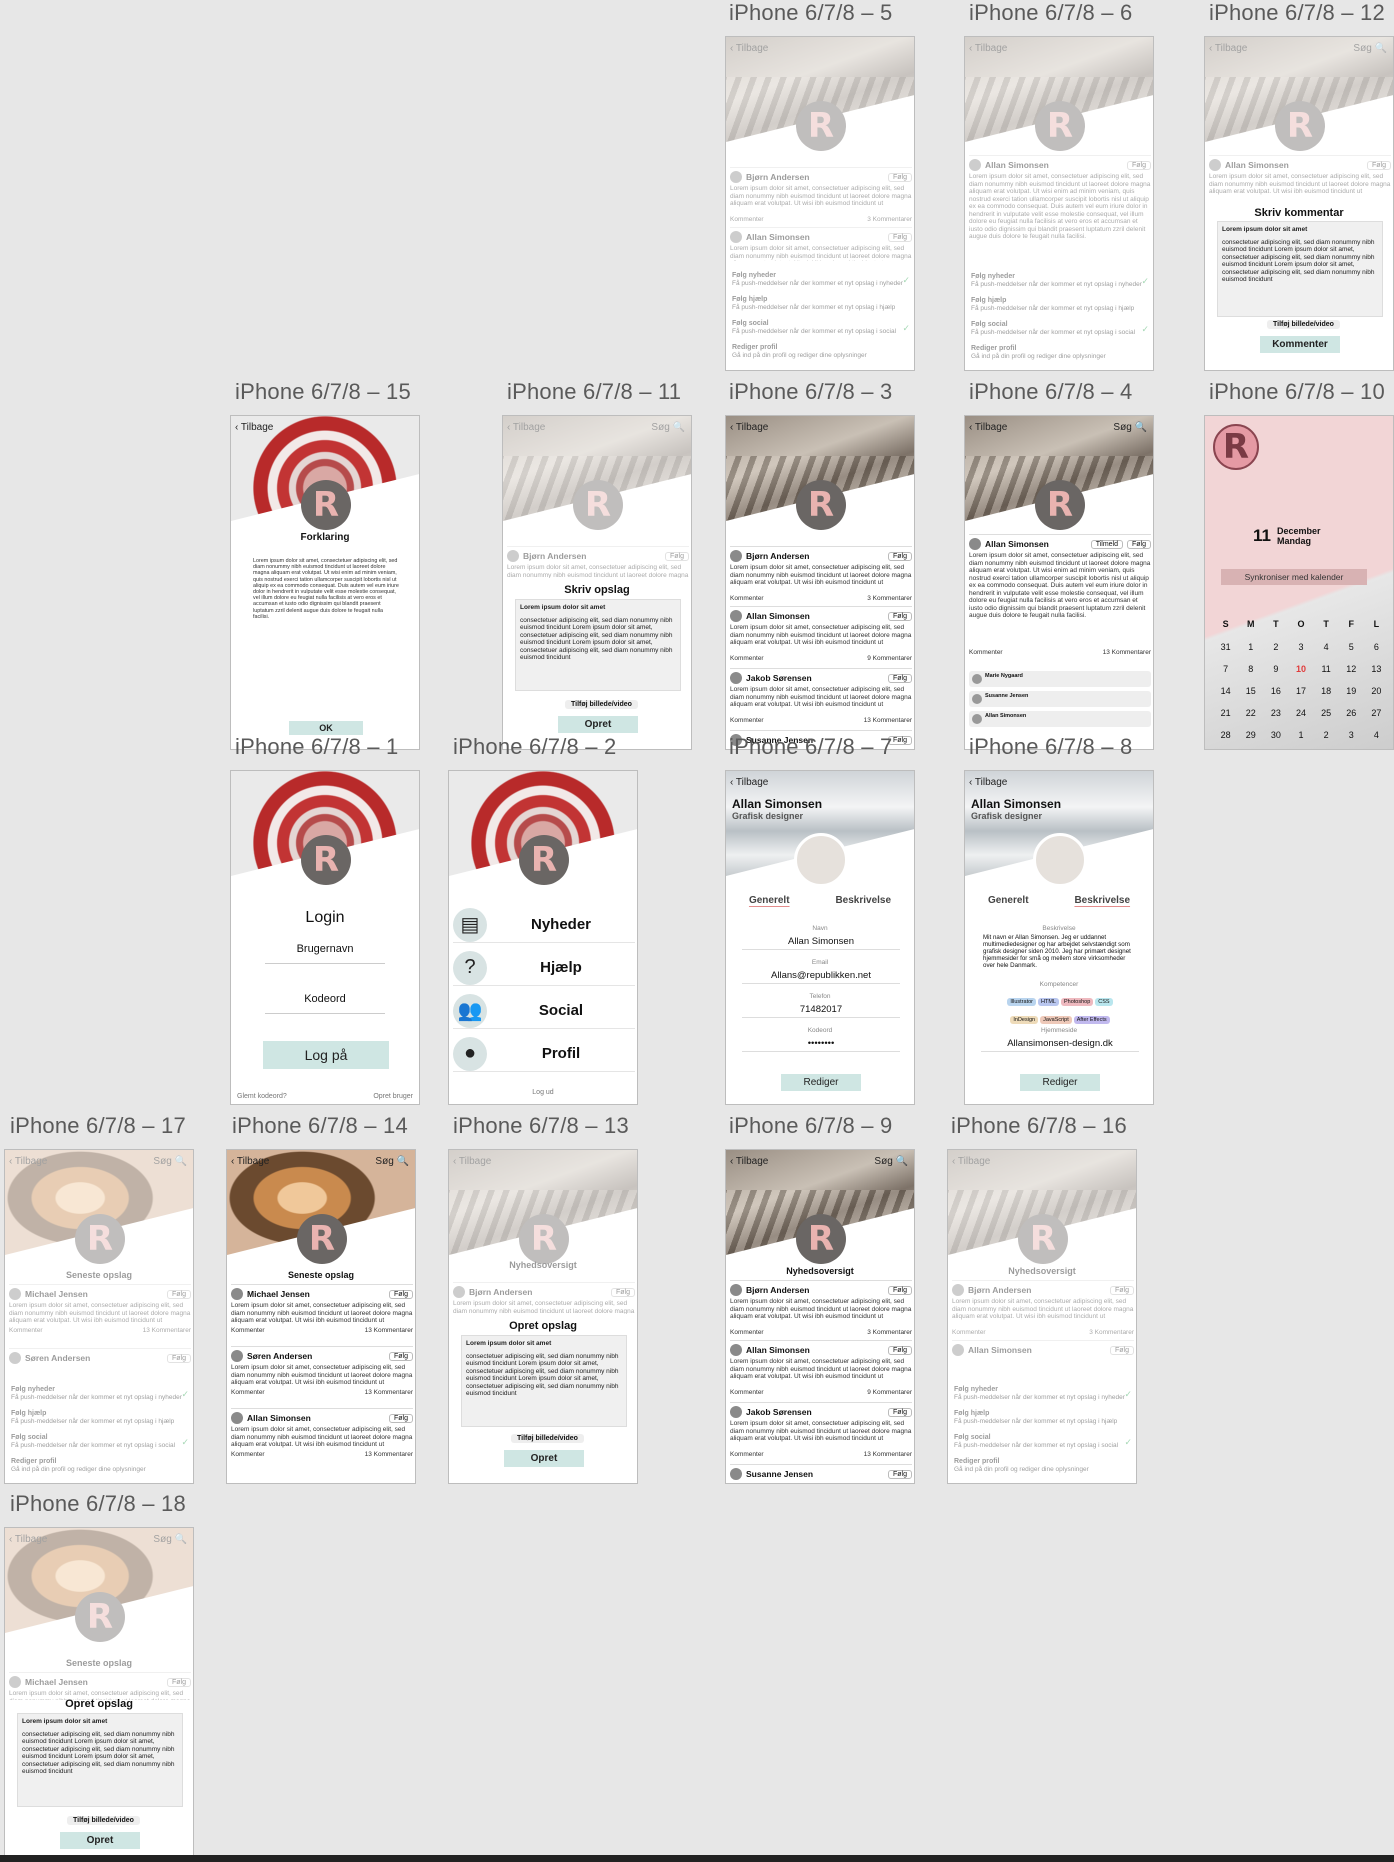 The image size is (1394, 1862). I want to click on menu-item-social: 👥 Social, so click(544, 1011).